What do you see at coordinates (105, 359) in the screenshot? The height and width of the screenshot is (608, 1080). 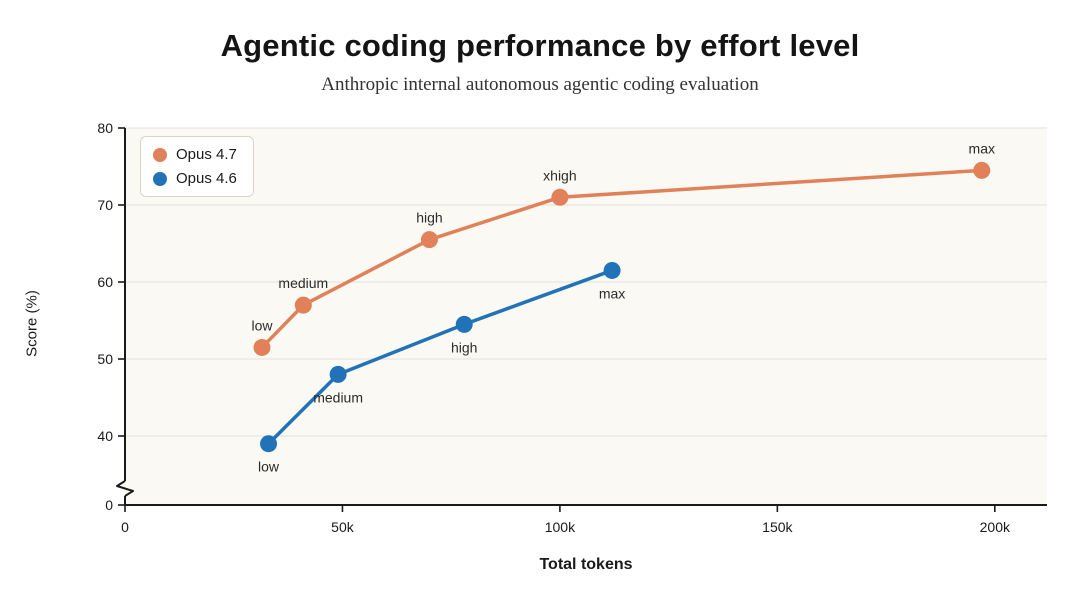 I see `y-tick-label: 50` at bounding box center [105, 359].